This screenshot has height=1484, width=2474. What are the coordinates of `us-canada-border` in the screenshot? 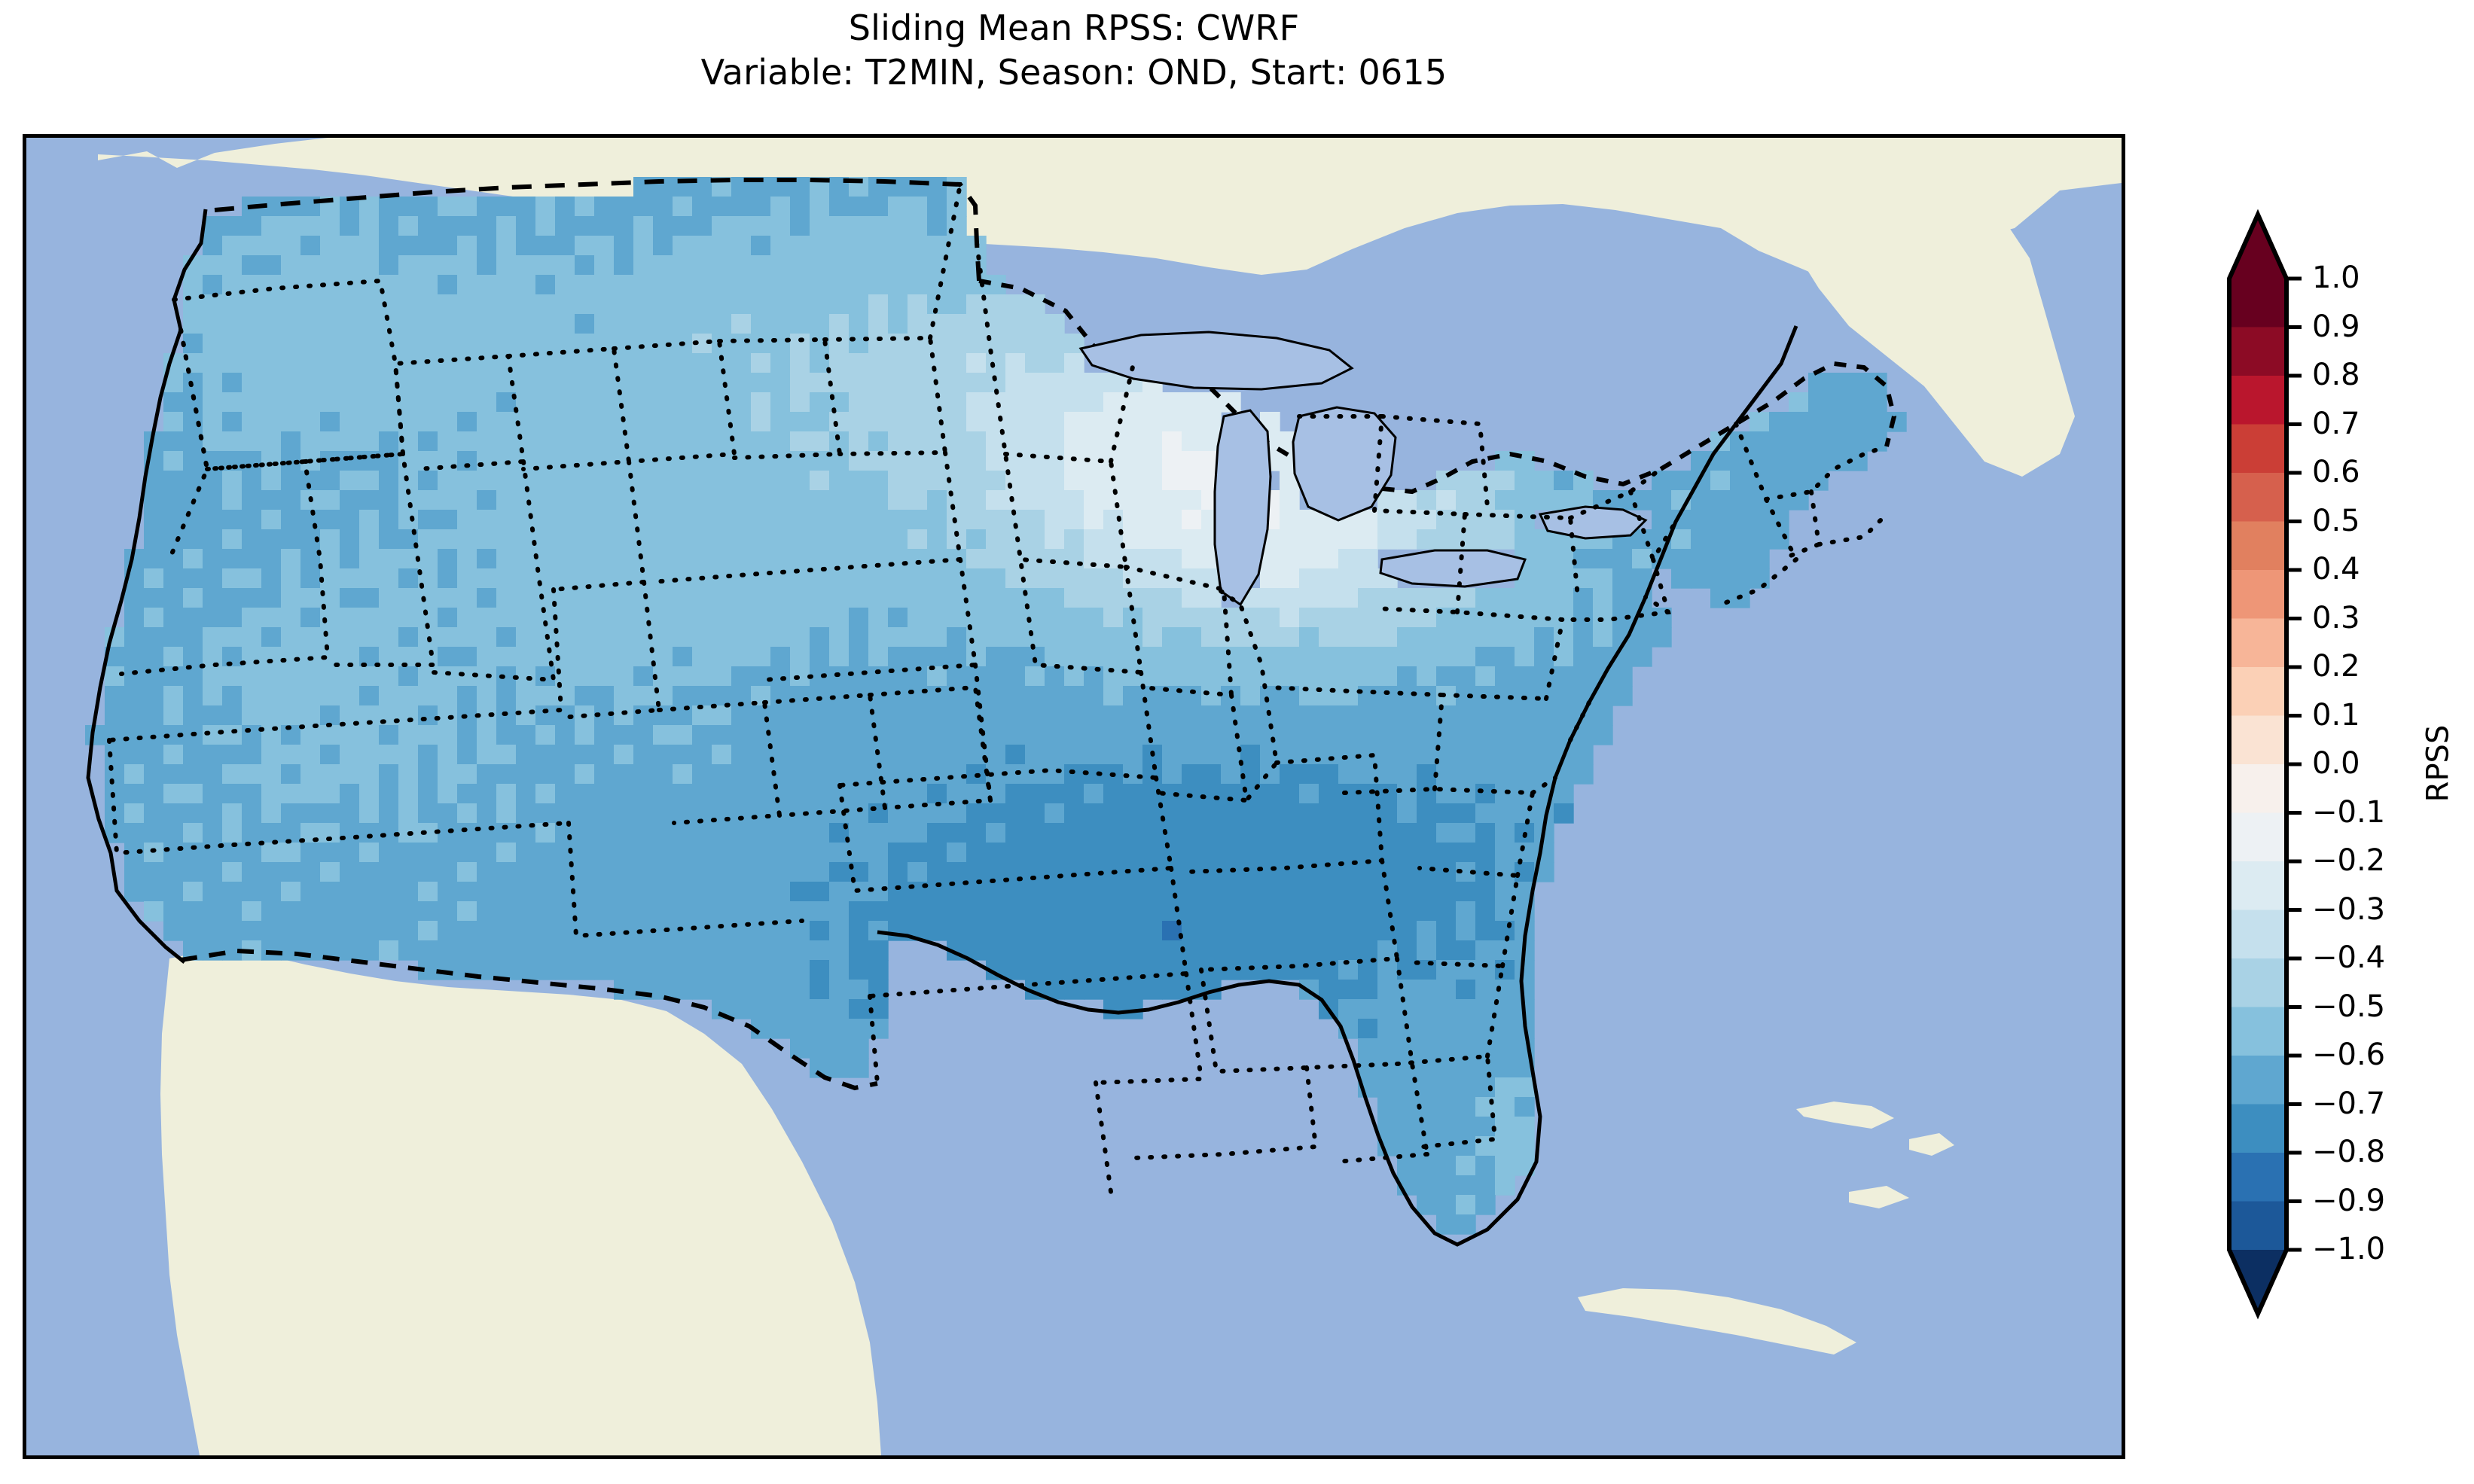 It's located at (598, 230).